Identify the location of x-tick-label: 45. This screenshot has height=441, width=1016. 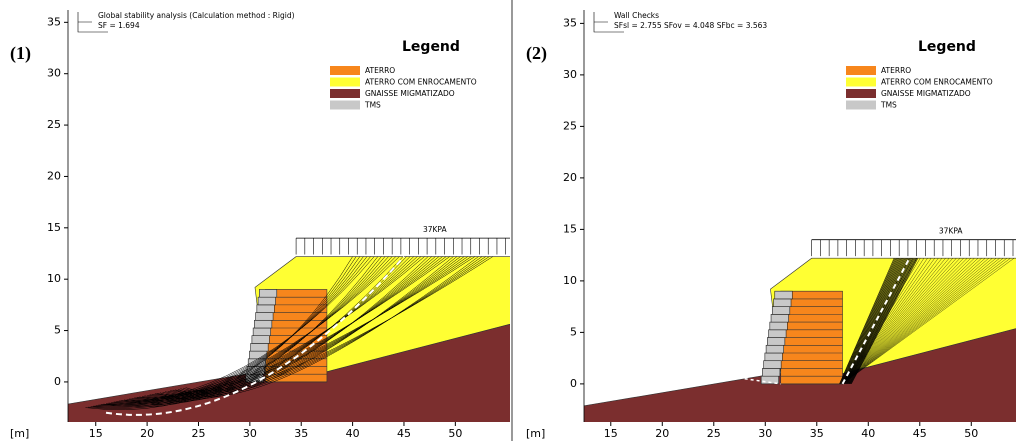
(404, 433).